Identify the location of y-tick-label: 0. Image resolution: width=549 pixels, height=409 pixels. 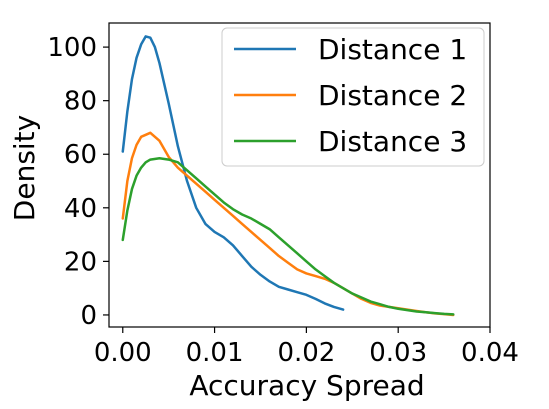
(88, 316).